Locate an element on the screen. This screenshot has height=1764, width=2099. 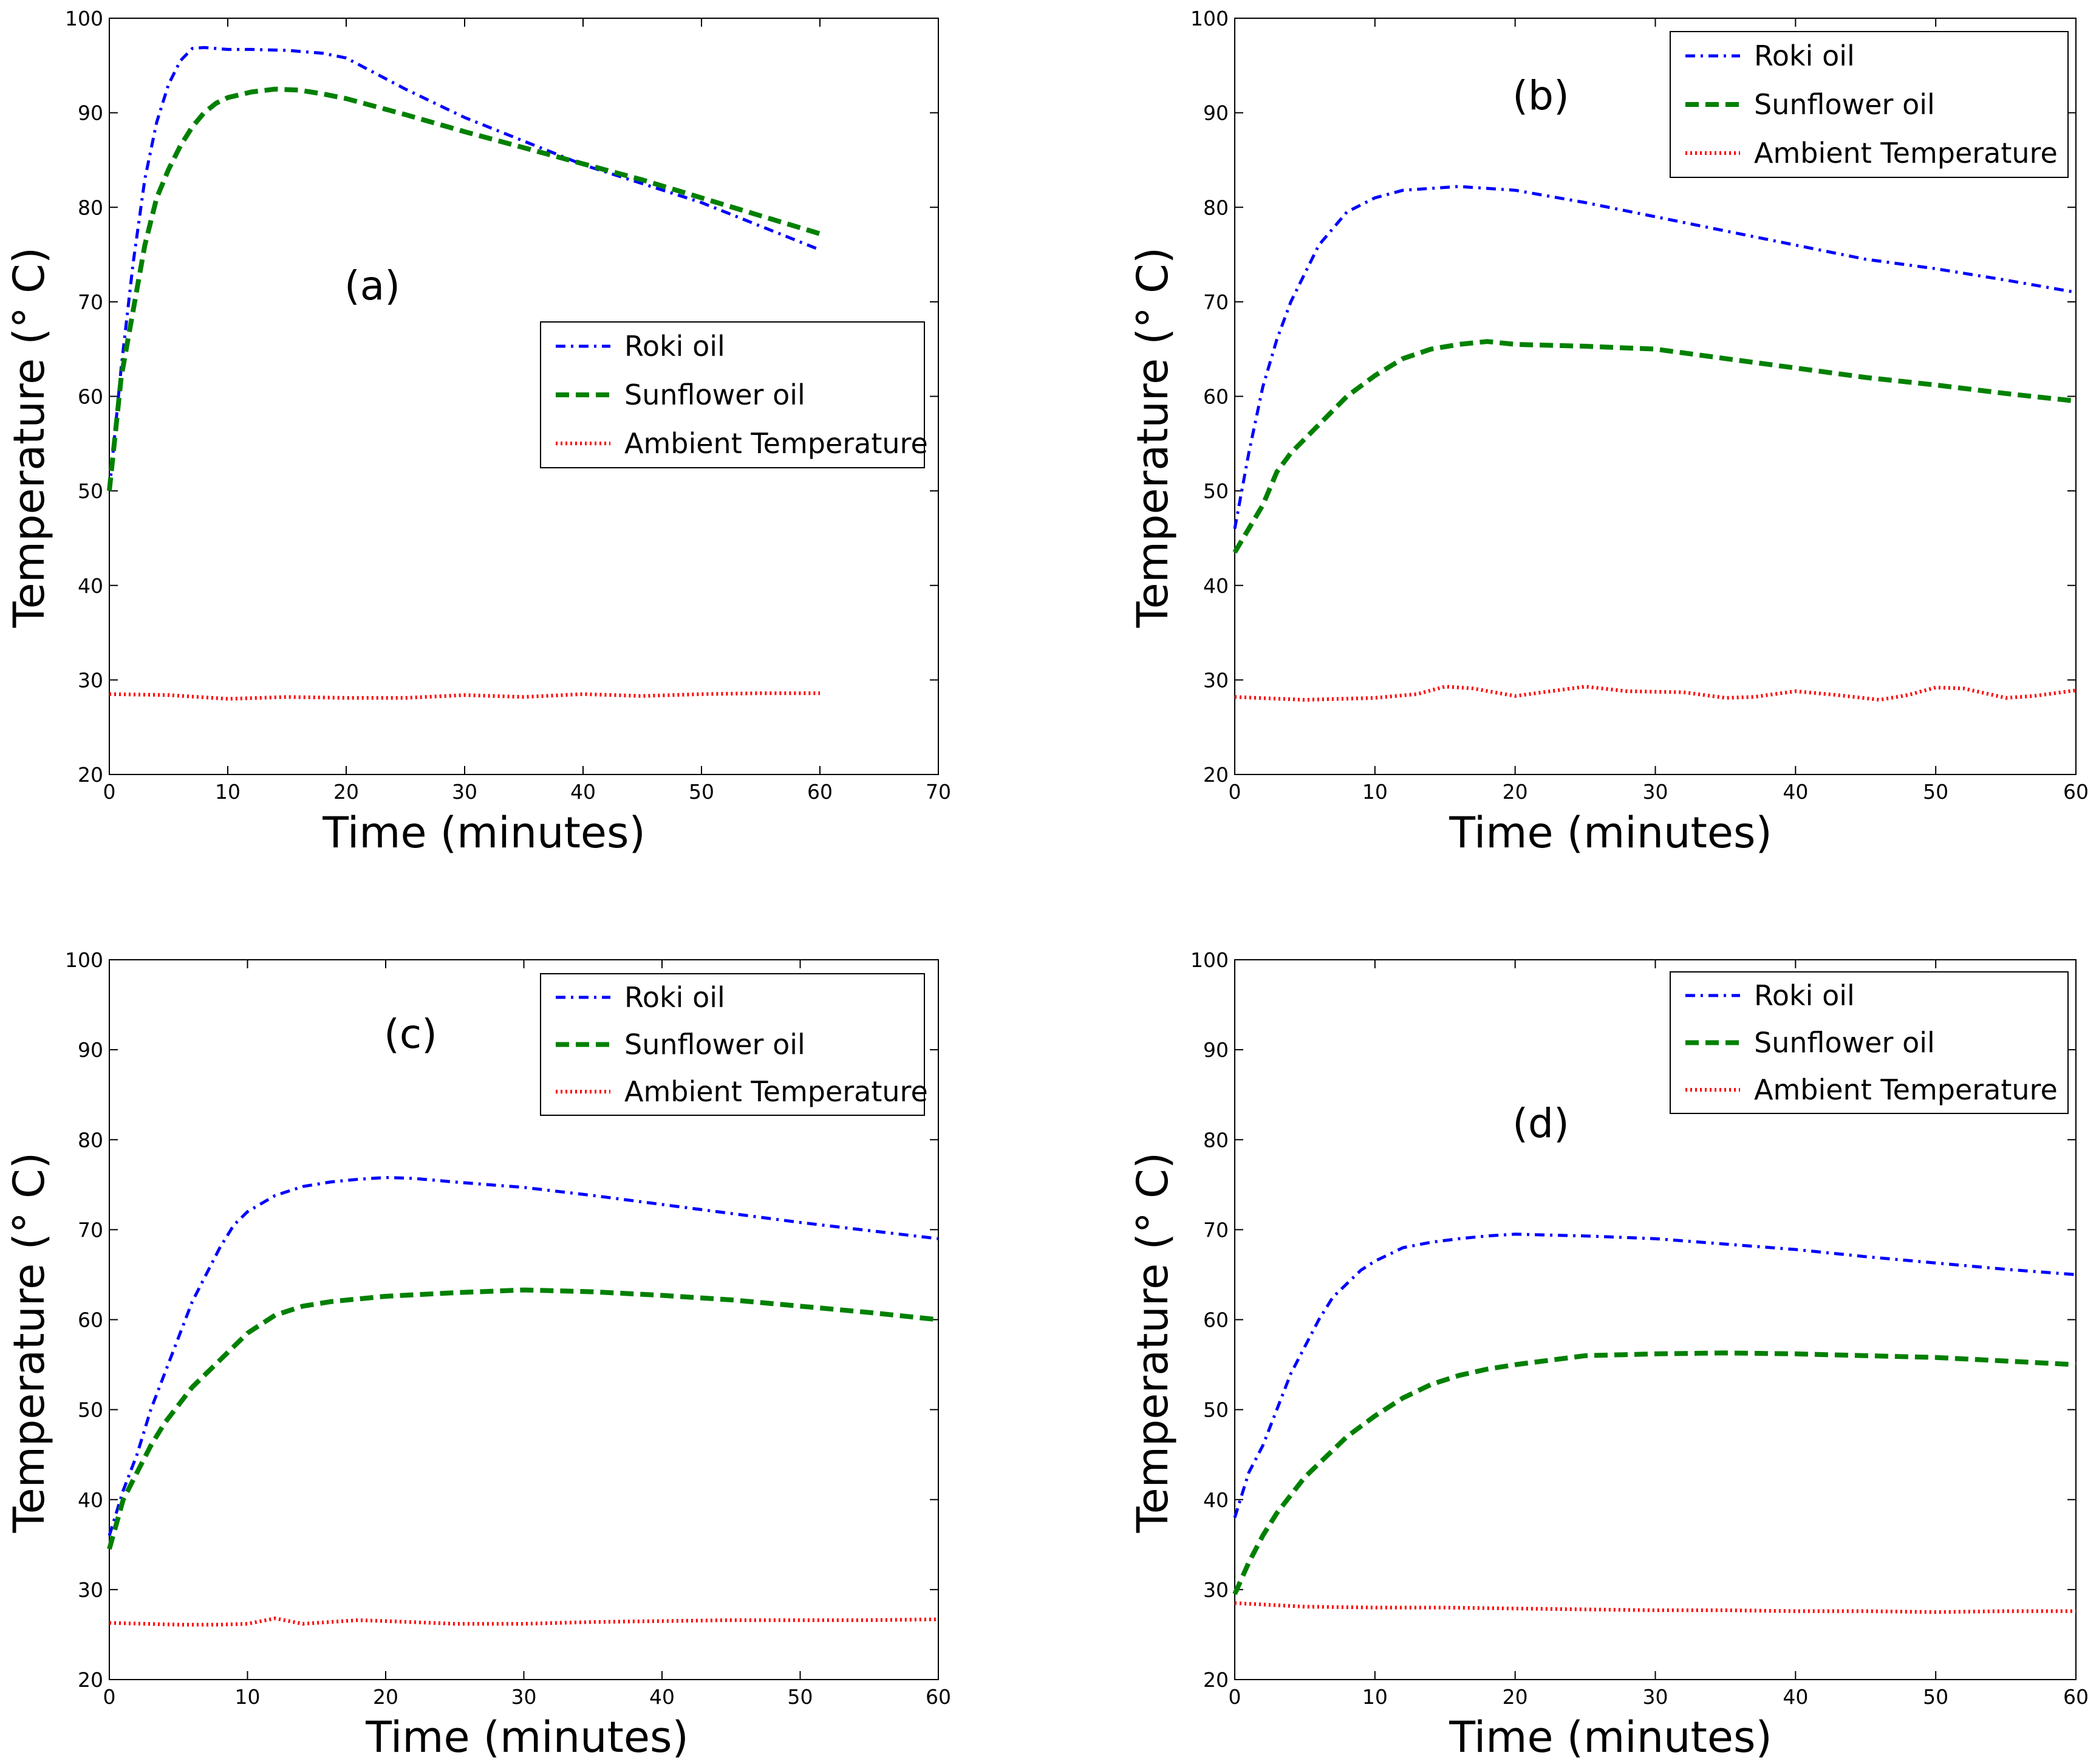
panel-label: (b) is located at coordinates (1540, 95).